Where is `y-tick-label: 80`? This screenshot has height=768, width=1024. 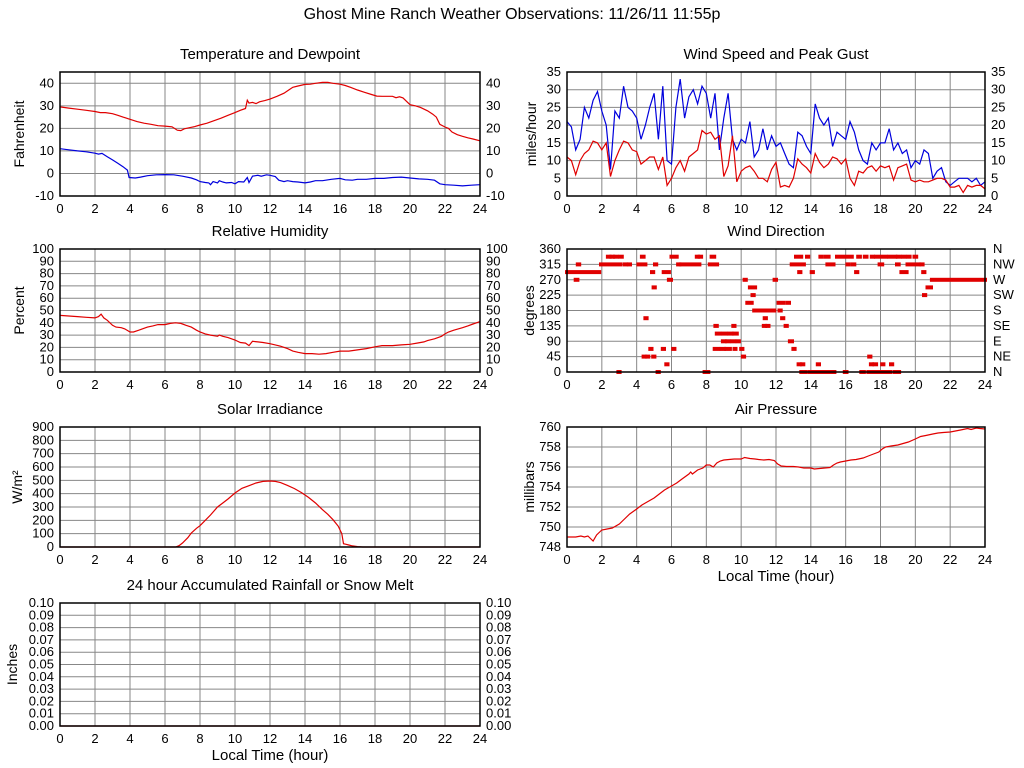 y-tick-label: 80 is located at coordinates (47, 273).